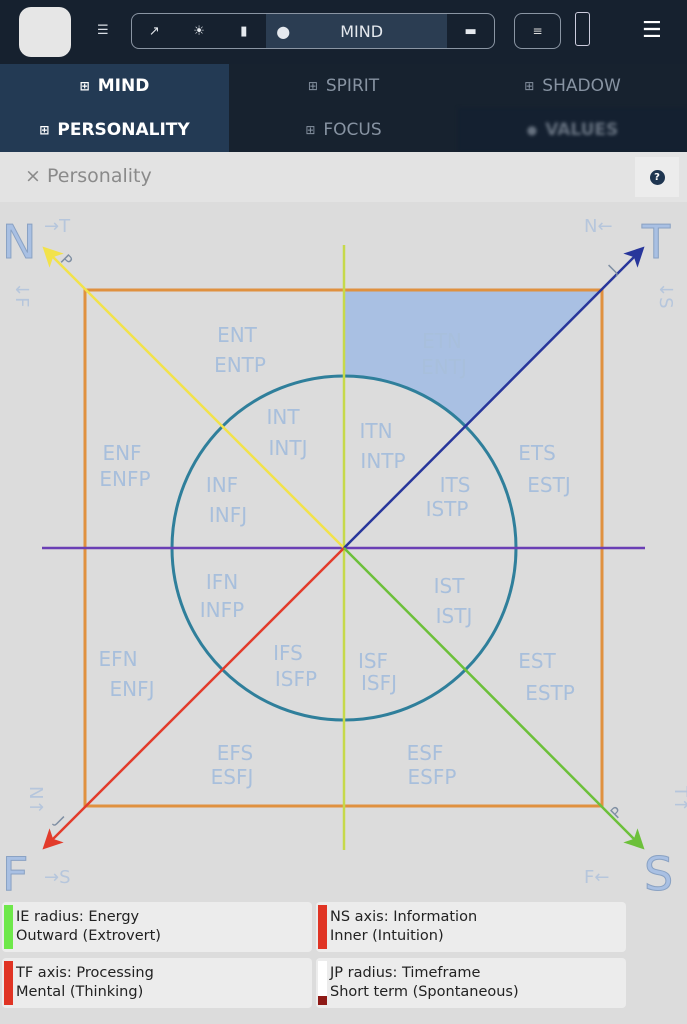  I want to click on region-label-isf: ISF, so click(373, 661).